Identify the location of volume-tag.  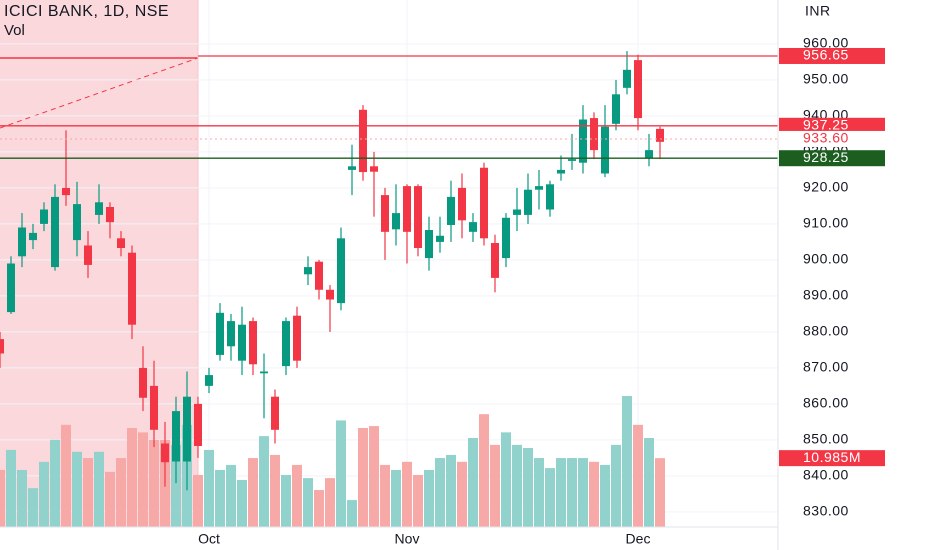
(832, 458).